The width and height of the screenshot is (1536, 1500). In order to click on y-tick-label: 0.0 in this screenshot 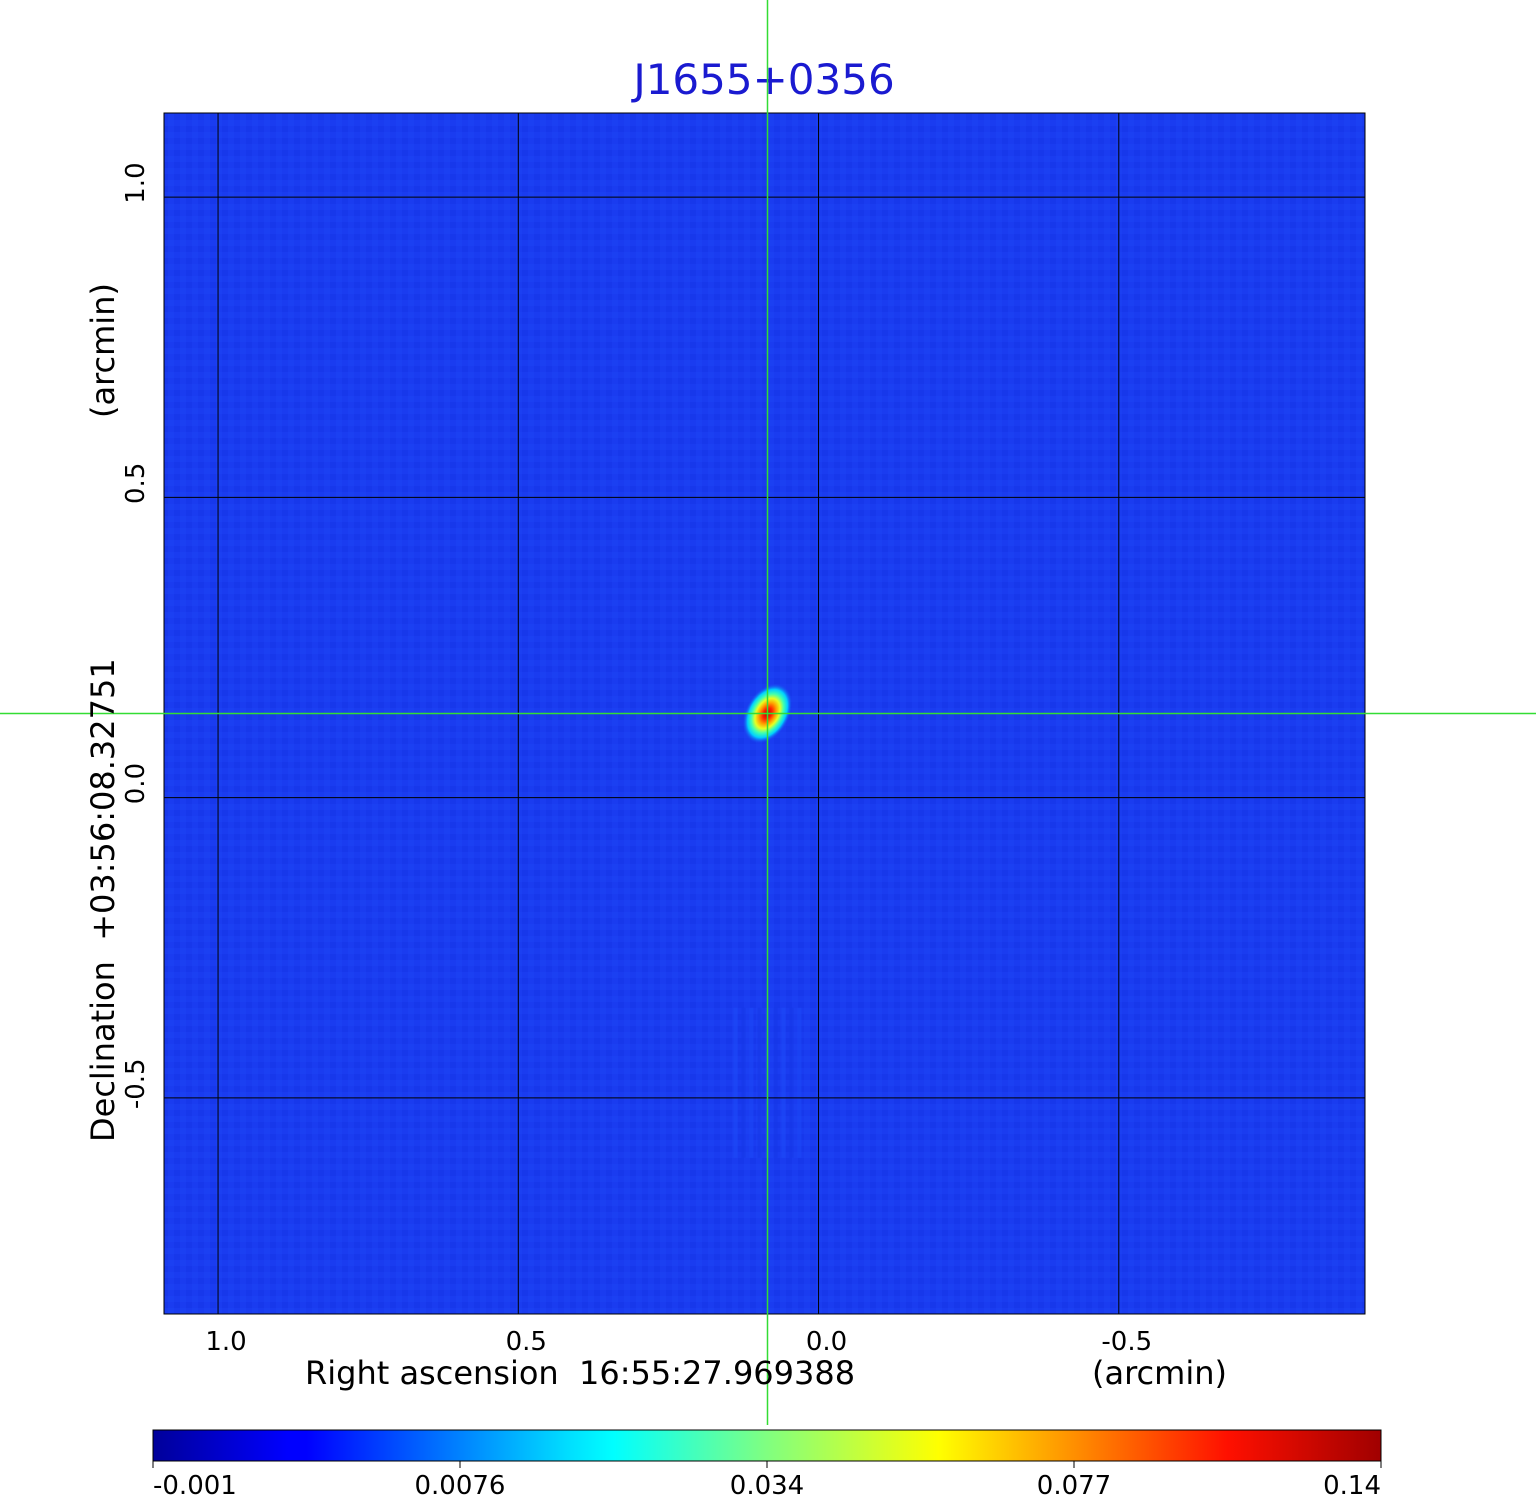, I will do `click(136, 783)`.